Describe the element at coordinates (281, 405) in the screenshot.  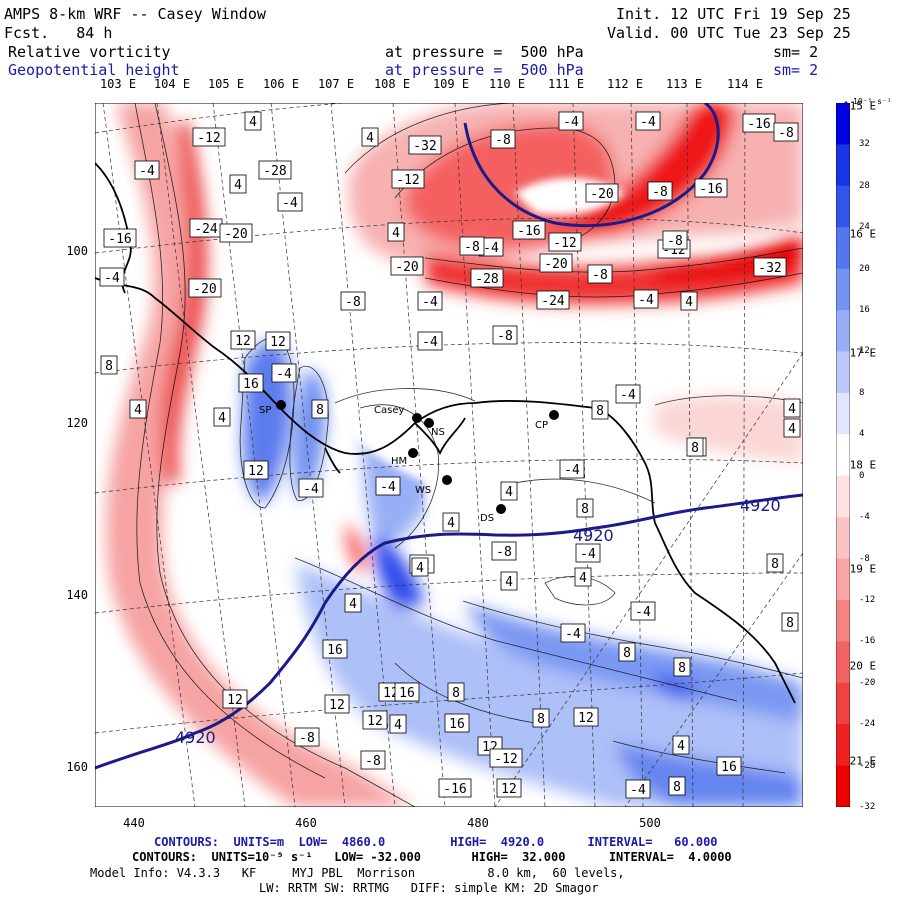
I see `station-dot-sp` at that location.